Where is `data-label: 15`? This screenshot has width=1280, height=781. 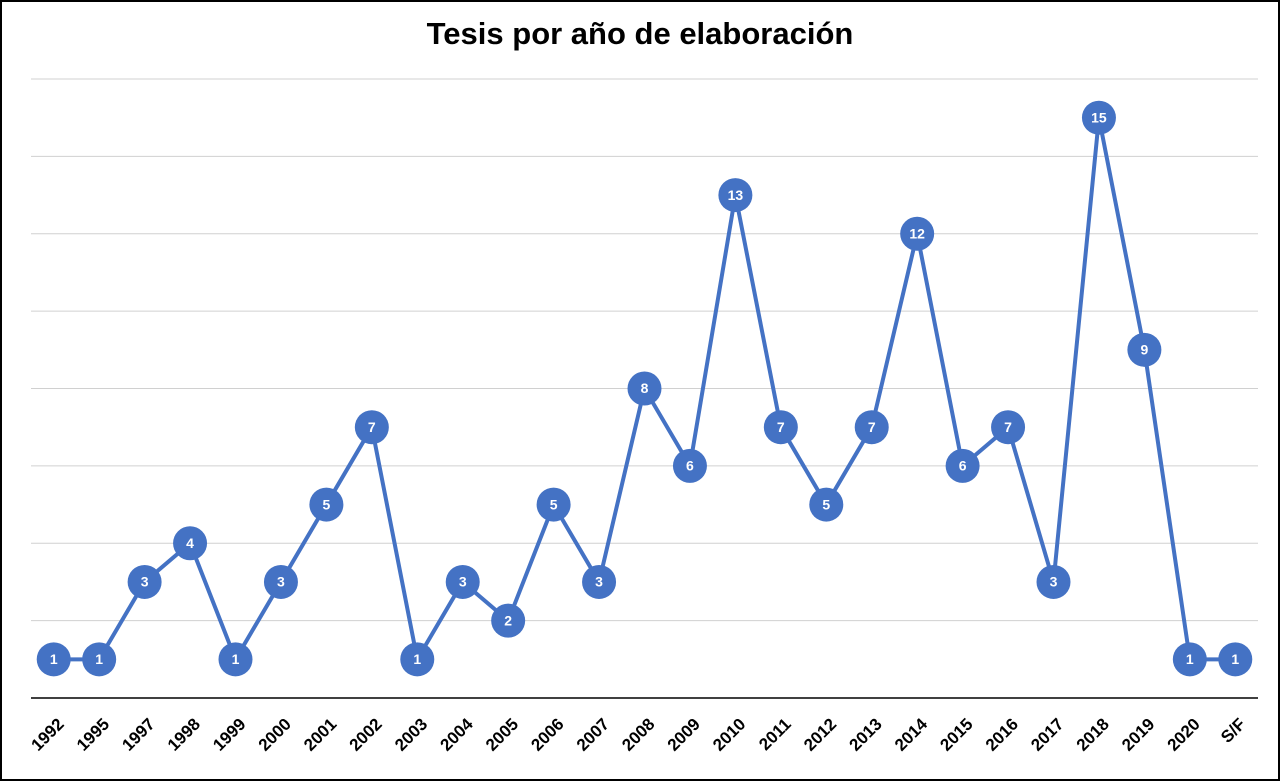 data-label: 15 is located at coordinates (1099, 117).